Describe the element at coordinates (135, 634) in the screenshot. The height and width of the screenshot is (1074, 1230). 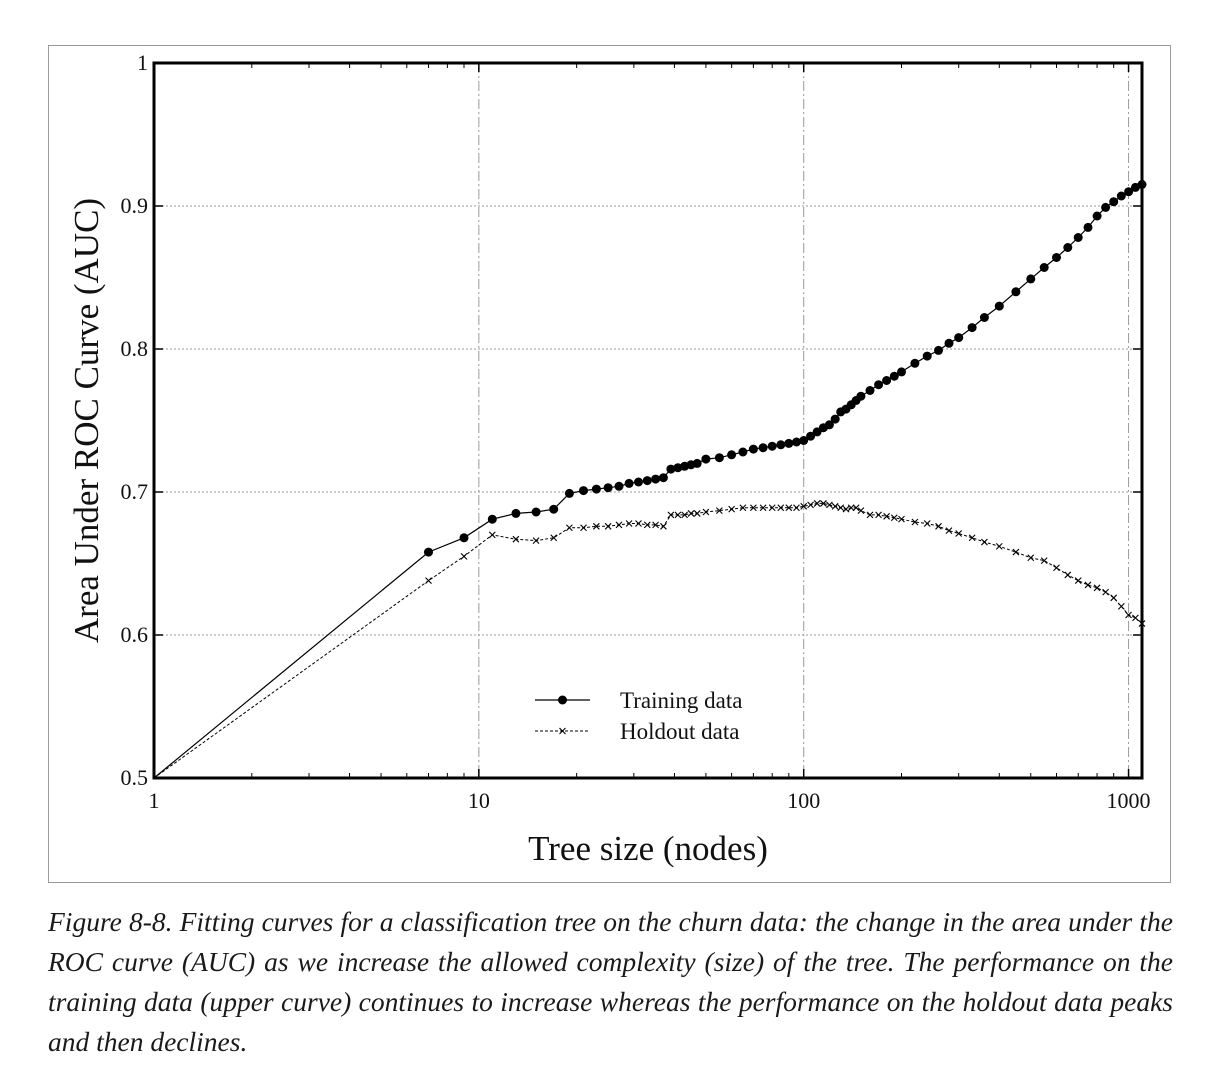
I see `y-tick-label: 0.6` at that location.